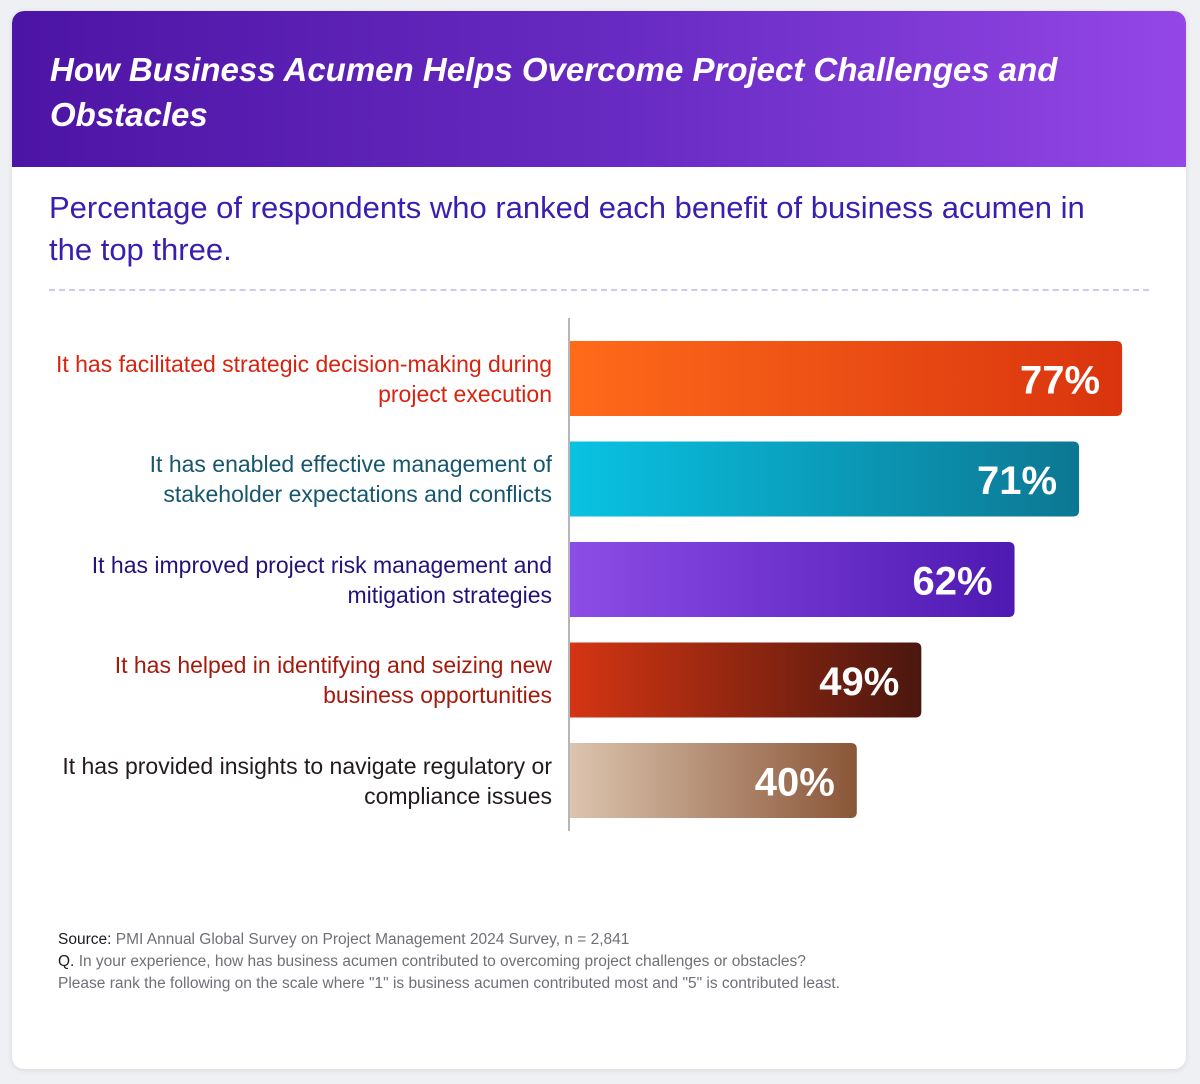  What do you see at coordinates (599, 290) in the screenshot?
I see `dashed-divider` at bounding box center [599, 290].